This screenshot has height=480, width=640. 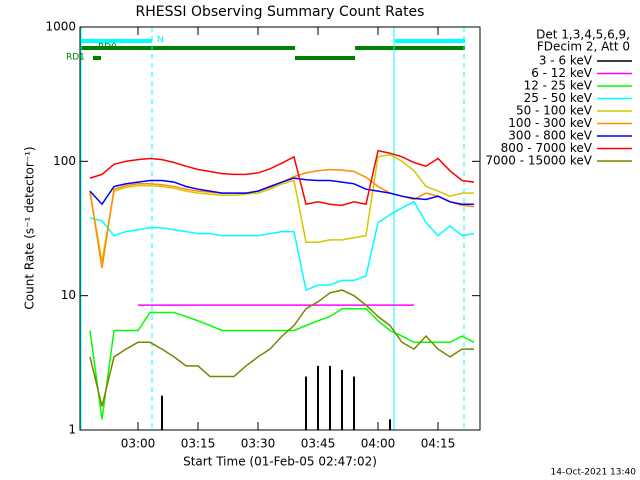 I want to click on legend-label: 7000 - 15000 keV, so click(x=538, y=161).